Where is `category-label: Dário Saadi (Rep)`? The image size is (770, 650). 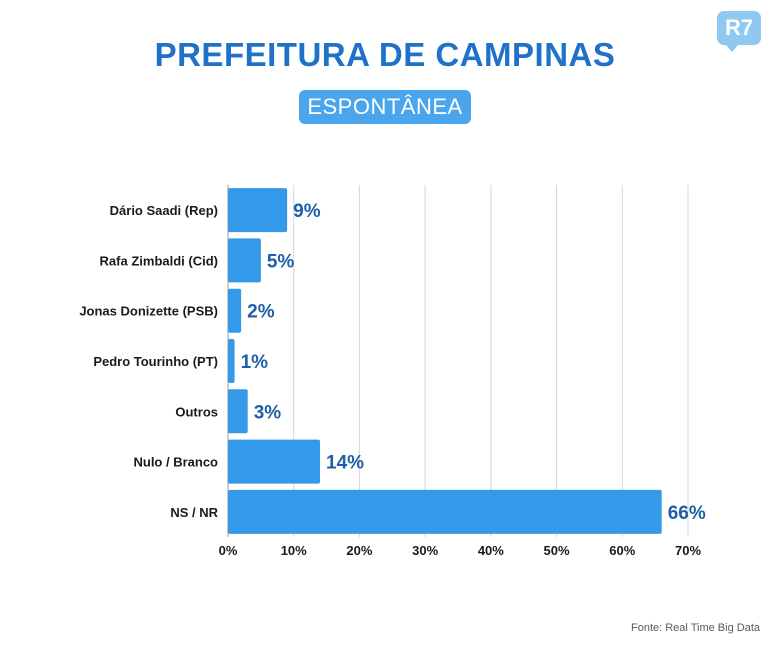 category-label: Dário Saadi (Rep) is located at coordinates (164, 210).